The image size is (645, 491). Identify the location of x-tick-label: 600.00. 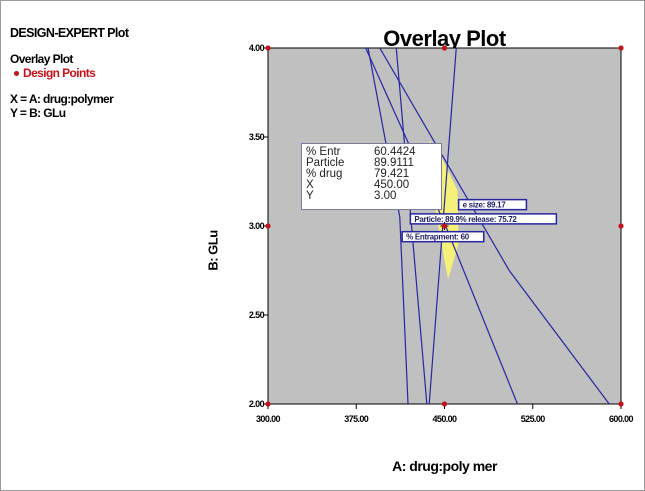
(621, 419).